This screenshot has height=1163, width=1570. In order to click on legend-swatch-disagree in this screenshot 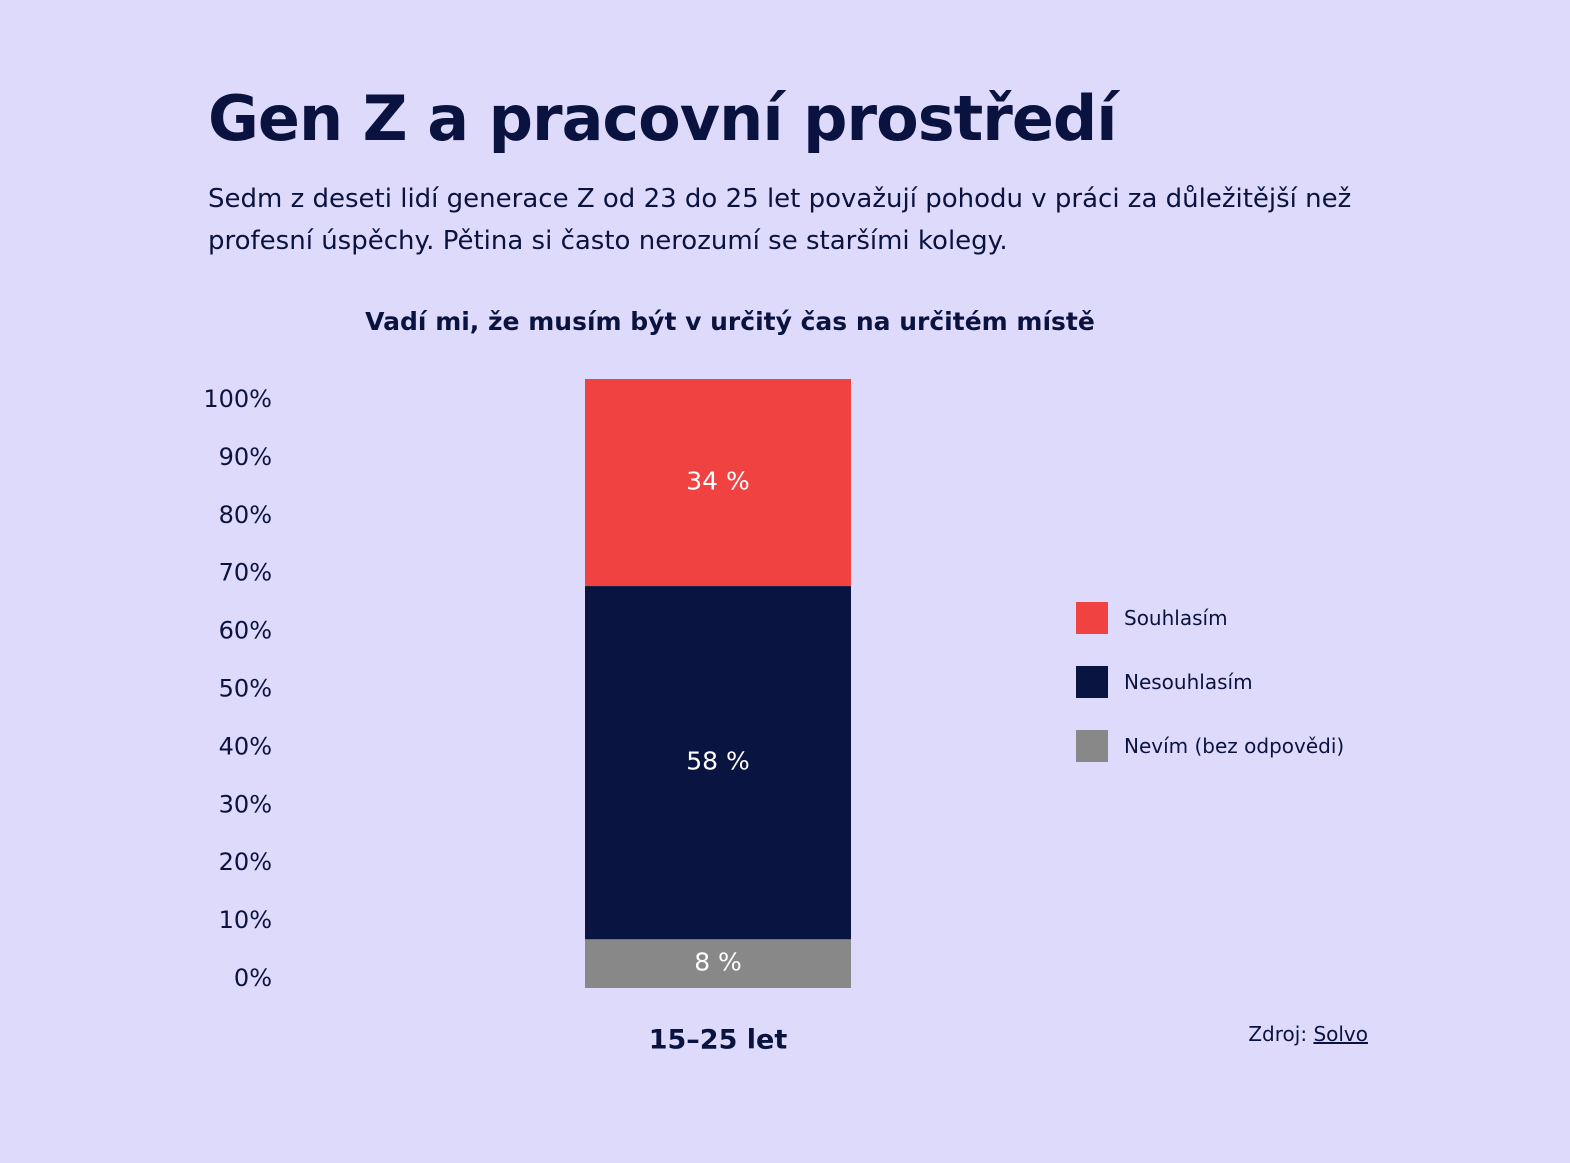, I will do `click(1092, 682)`.